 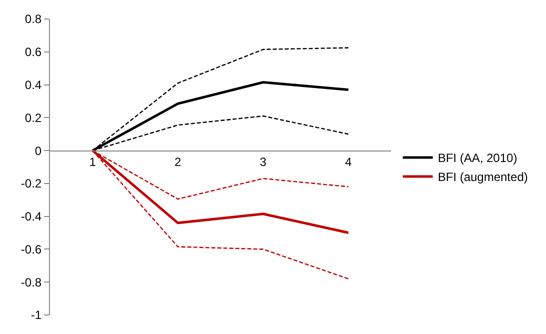 What do you see at coordinates (33, 19) in the screenshot?
I see `y-tick-label: 0.8` at bounding box center [33, 19].